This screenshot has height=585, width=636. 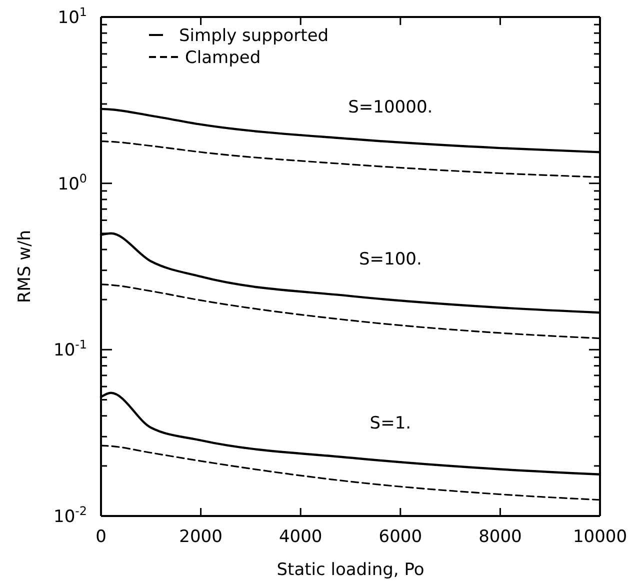 I want to click on x-axis-title: Static loading, Po, so click(x=350, y=570).